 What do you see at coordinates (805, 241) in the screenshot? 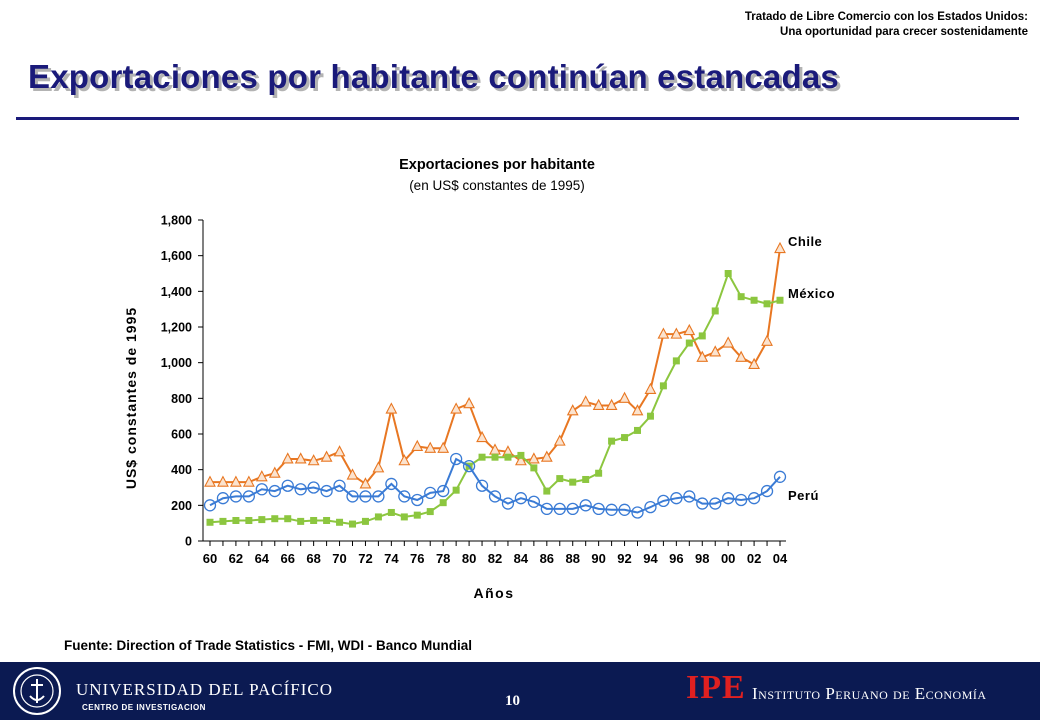
I see `series-label-chile: Chile` at bounding box center [805, 241].